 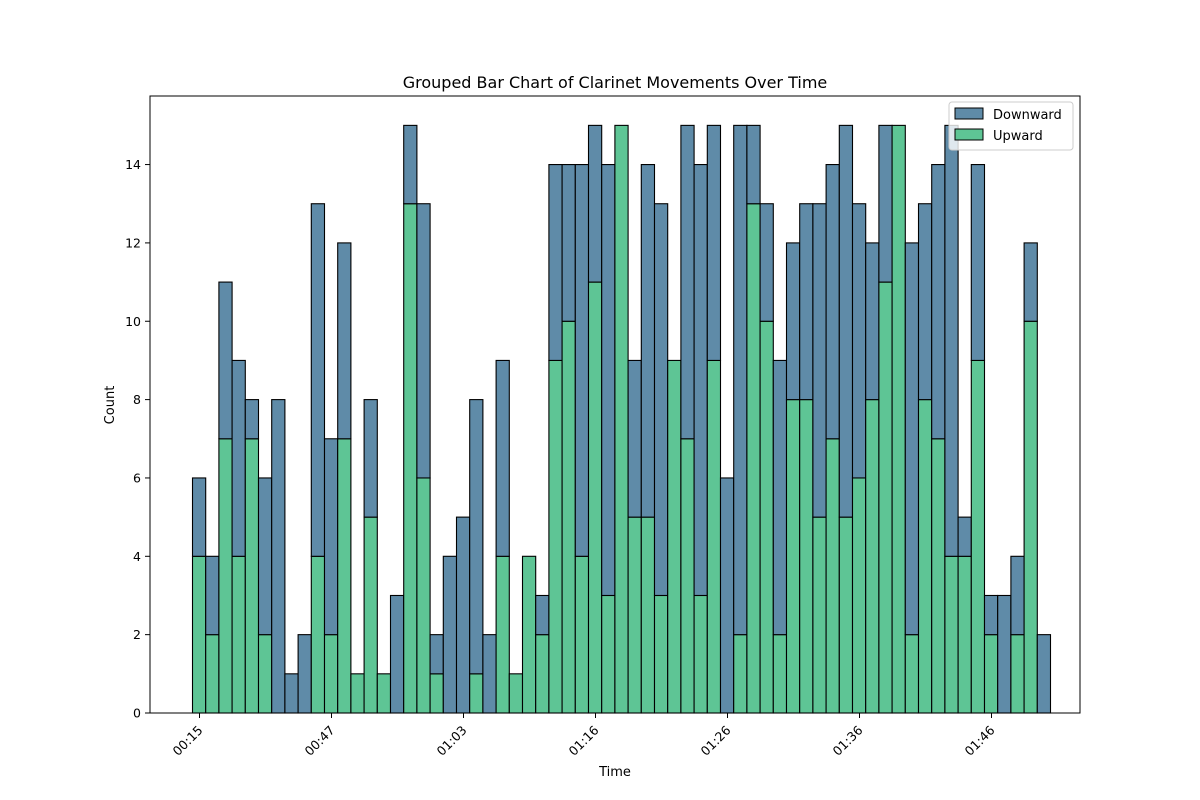 What do you see at coordinates (137, 439) in the screenshot?
I see `y-axis: 0 2 4 6 8 10 12 14` at bounding box center [137, 439].